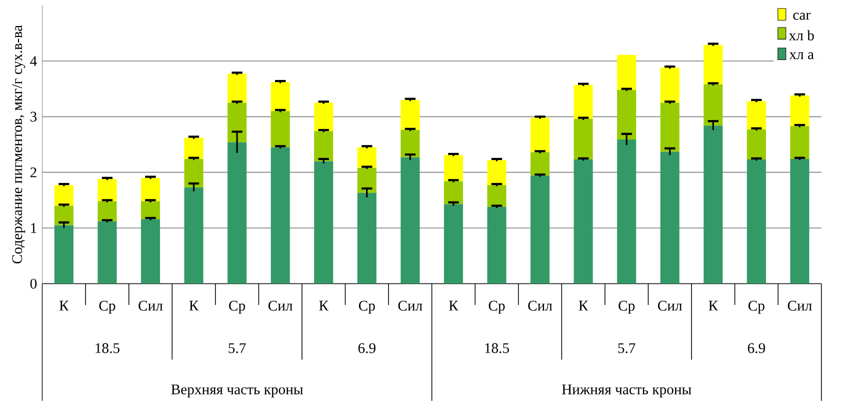  Describe the element at coordinates (19, 144) in the screenshot. I see `y-axis-title: Содержание пигментов, мкг/г сух.в-ва` at that location.